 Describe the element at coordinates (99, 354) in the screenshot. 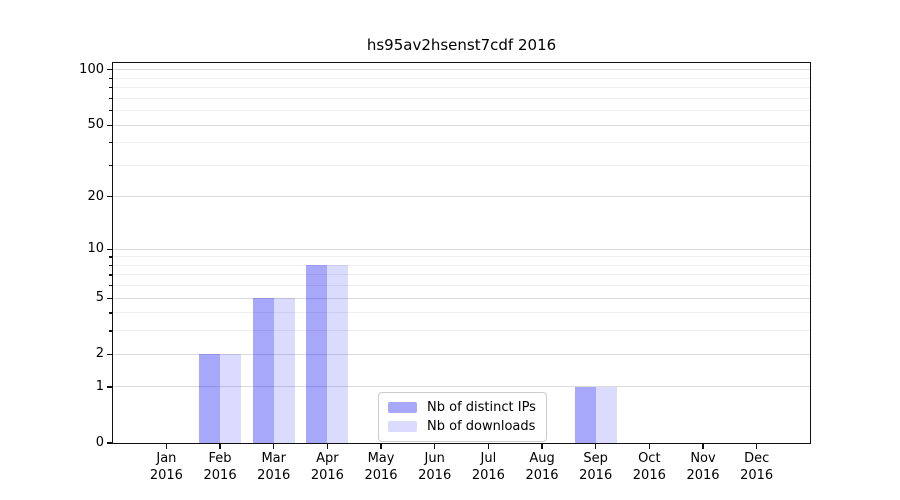

I see `y-tick-label: 2` at that location.